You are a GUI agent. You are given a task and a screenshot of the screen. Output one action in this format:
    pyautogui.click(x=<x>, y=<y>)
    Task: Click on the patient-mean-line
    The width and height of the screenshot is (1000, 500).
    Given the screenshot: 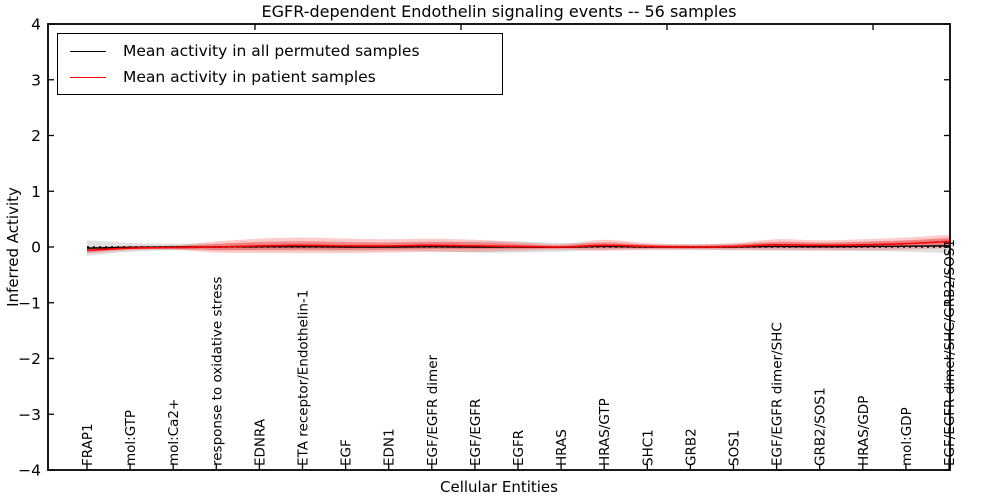 What is the action you would take?
    pyautogui.click(x=518, y=246)
    